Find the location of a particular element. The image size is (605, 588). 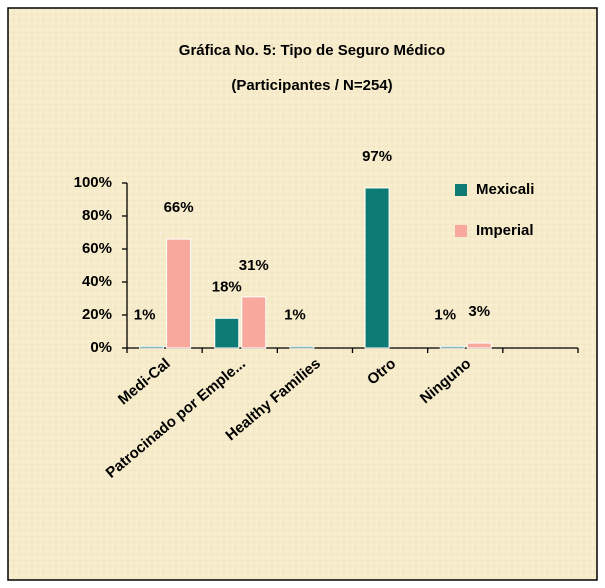

y-tick-label: 0% is located at coordinates (101, 347).